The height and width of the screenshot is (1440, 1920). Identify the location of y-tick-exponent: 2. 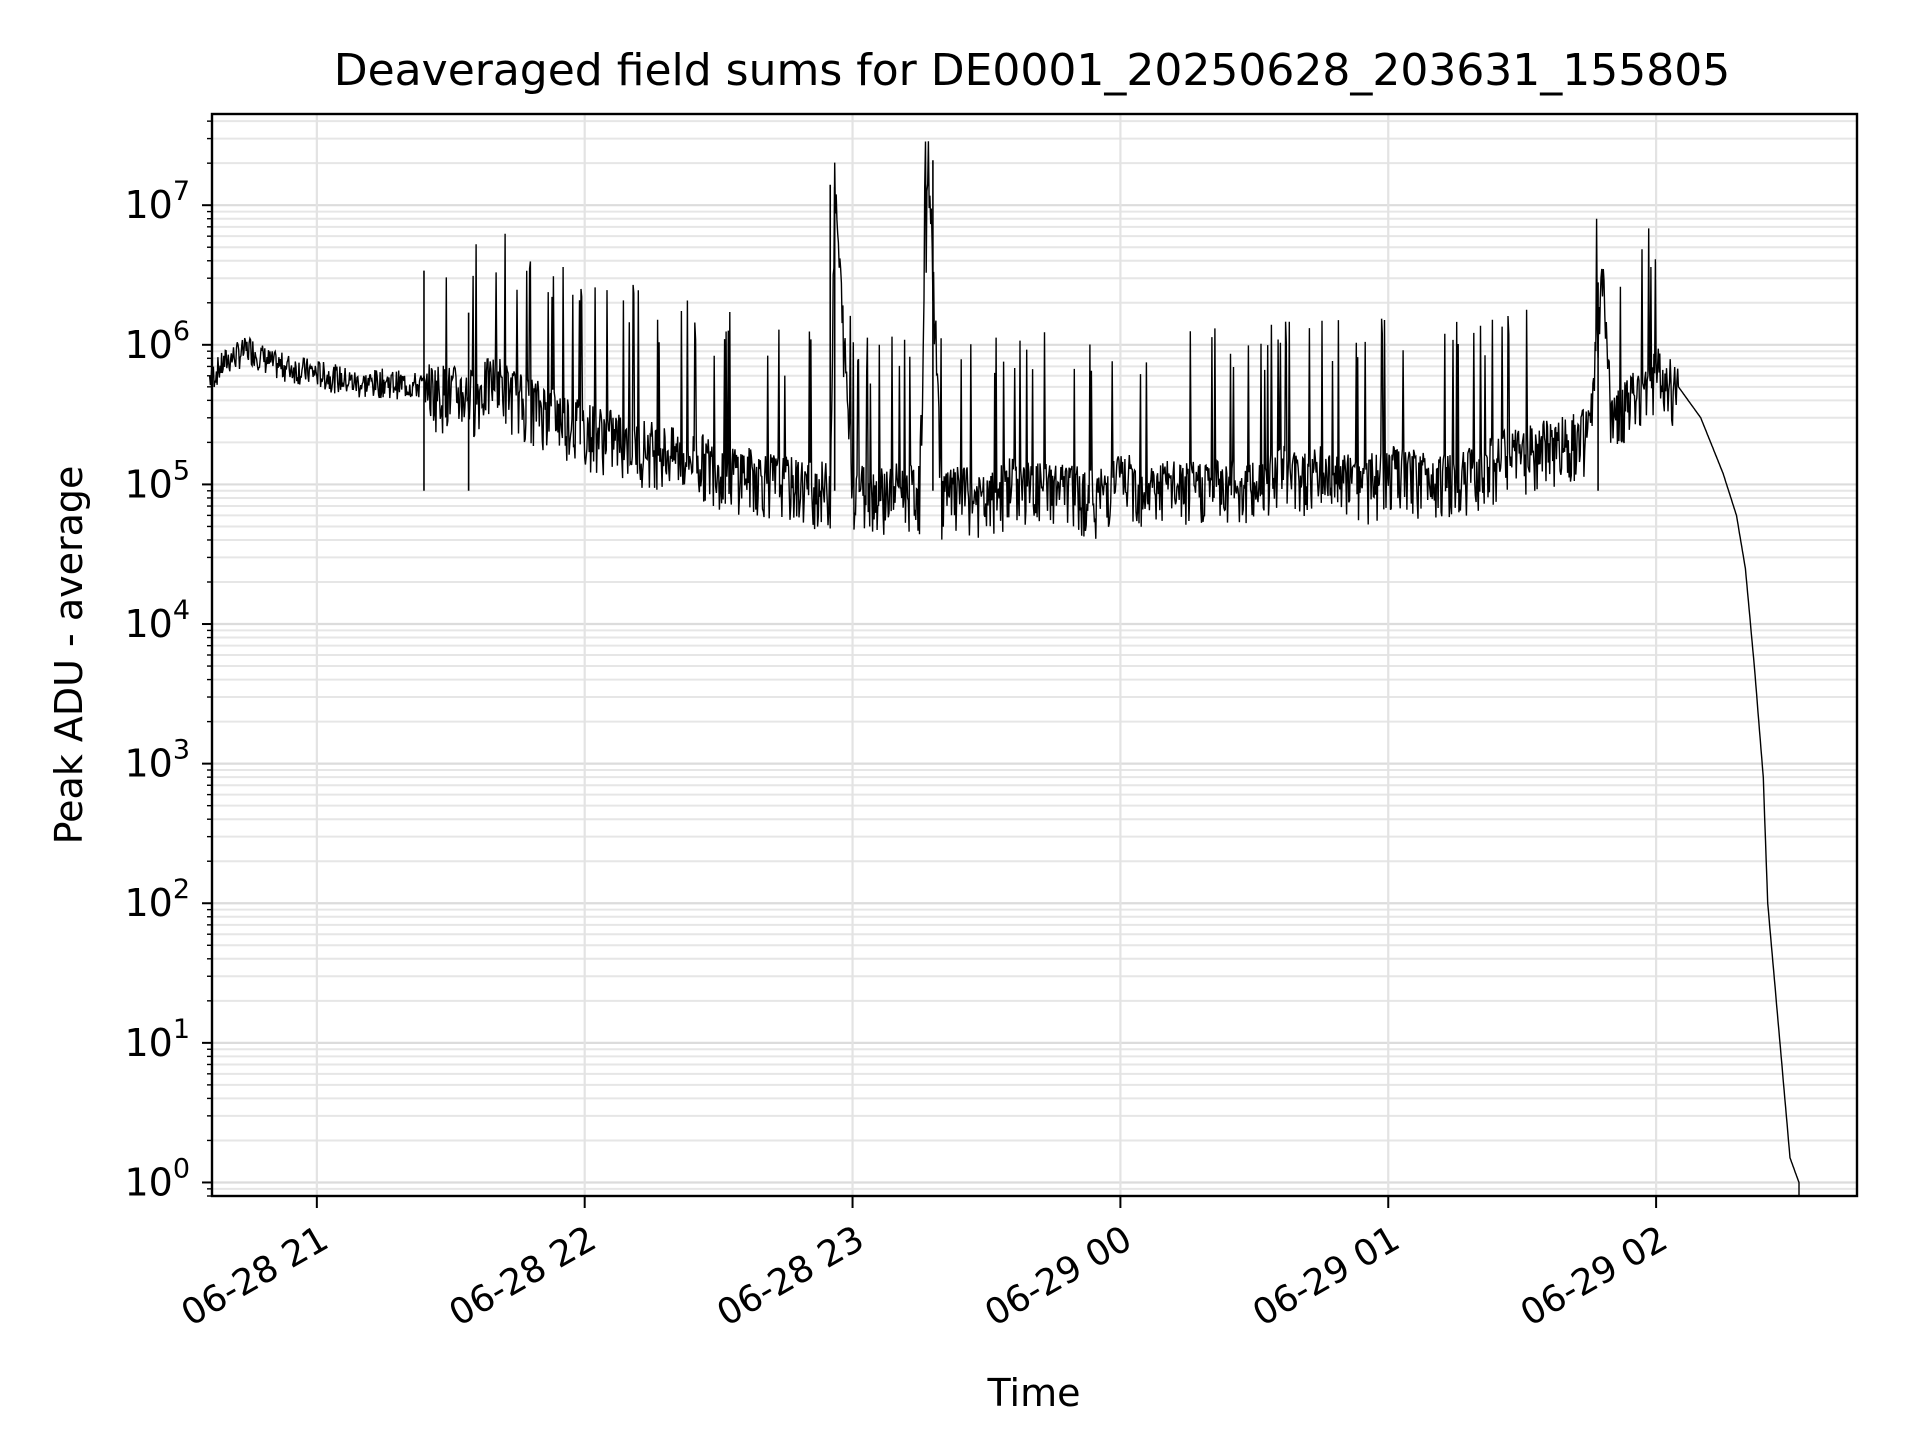
(181, 889).